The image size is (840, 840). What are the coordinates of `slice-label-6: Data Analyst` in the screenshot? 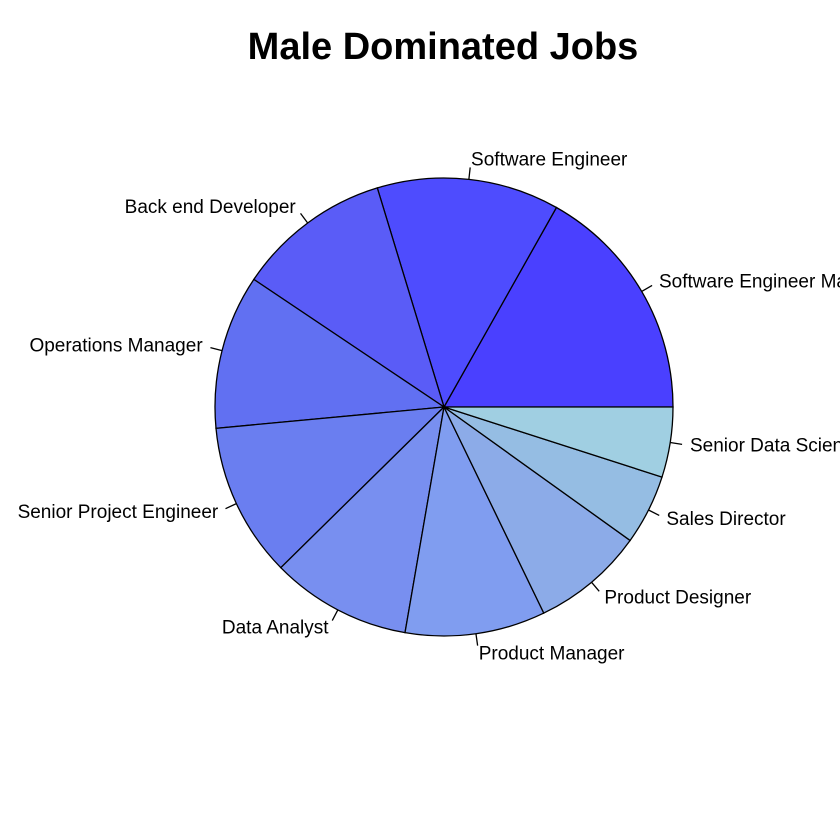 It's located at (275, 628).